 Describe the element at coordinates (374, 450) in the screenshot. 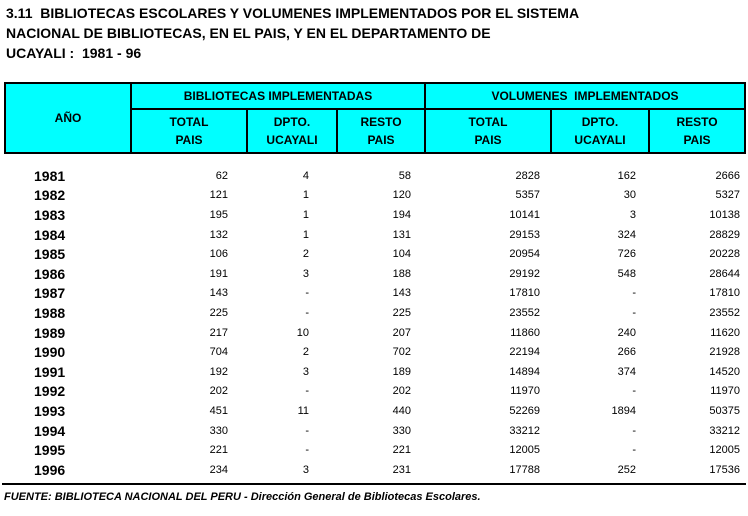

I see `table-row: 1995 221 - 221 12005 - 12005` at that location.